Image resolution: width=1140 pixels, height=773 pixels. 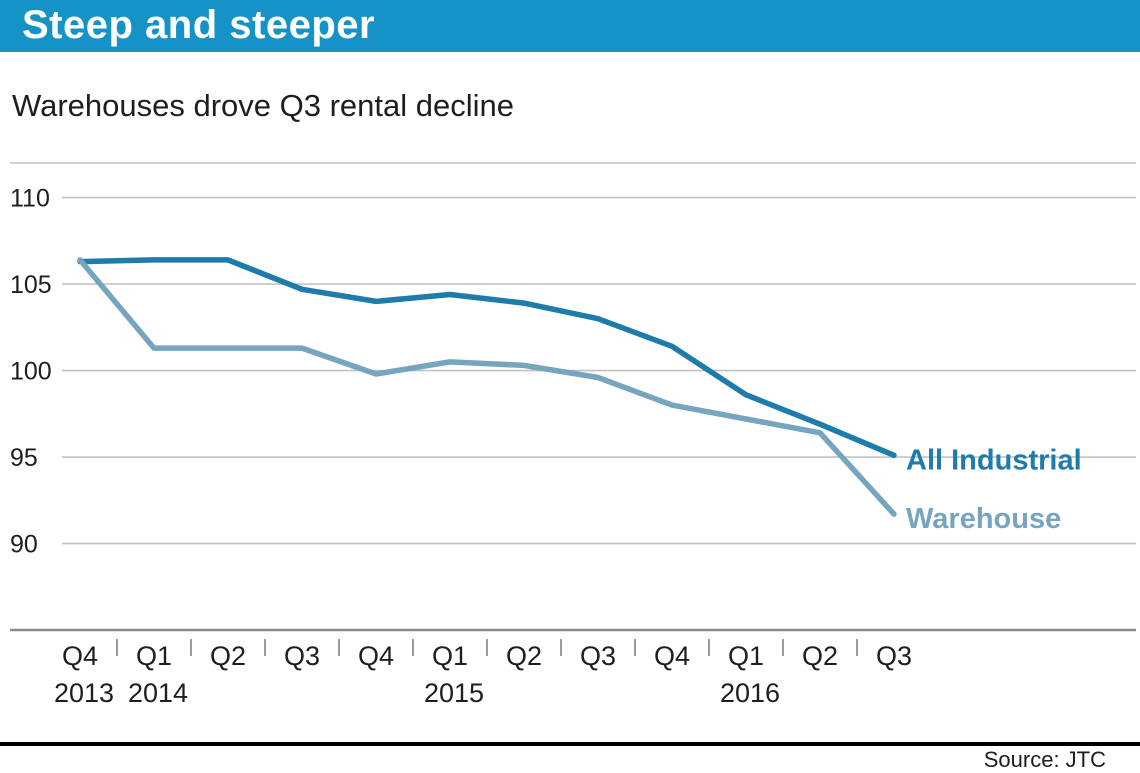 I want to click on x-axis-label-4: Q4, so click(x=376, y=656).